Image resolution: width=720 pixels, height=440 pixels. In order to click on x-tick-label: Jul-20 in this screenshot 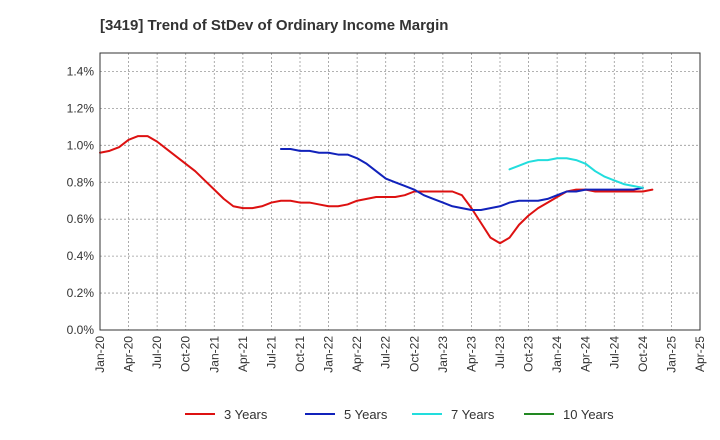, I will do `click(157, 352)`.